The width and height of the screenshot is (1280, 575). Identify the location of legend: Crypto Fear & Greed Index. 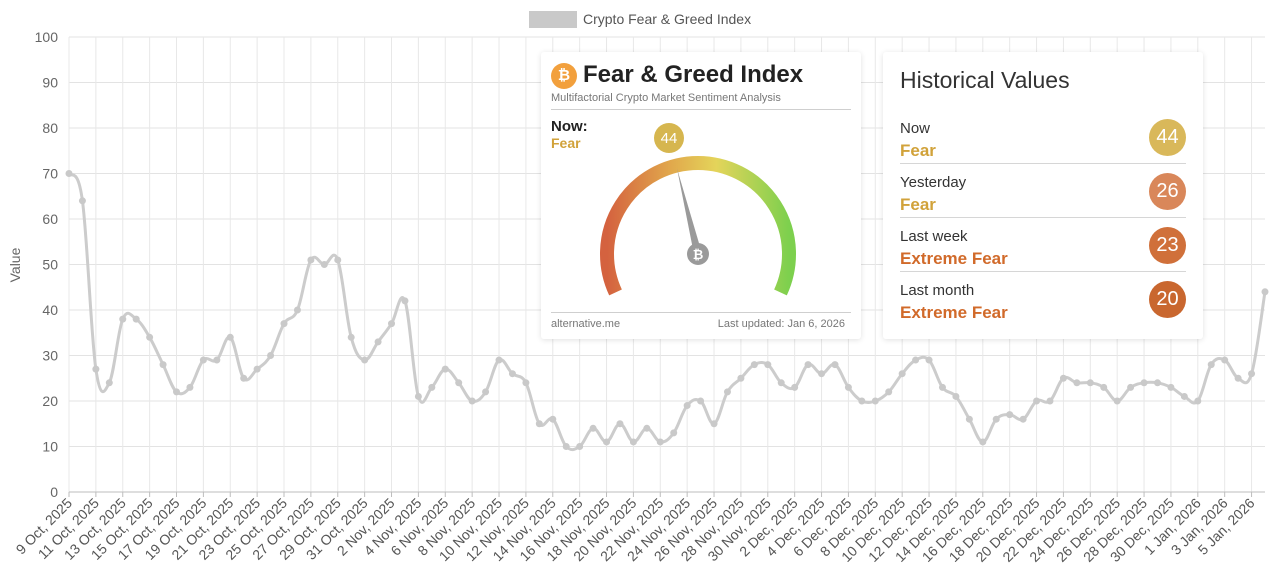
(640, 19).